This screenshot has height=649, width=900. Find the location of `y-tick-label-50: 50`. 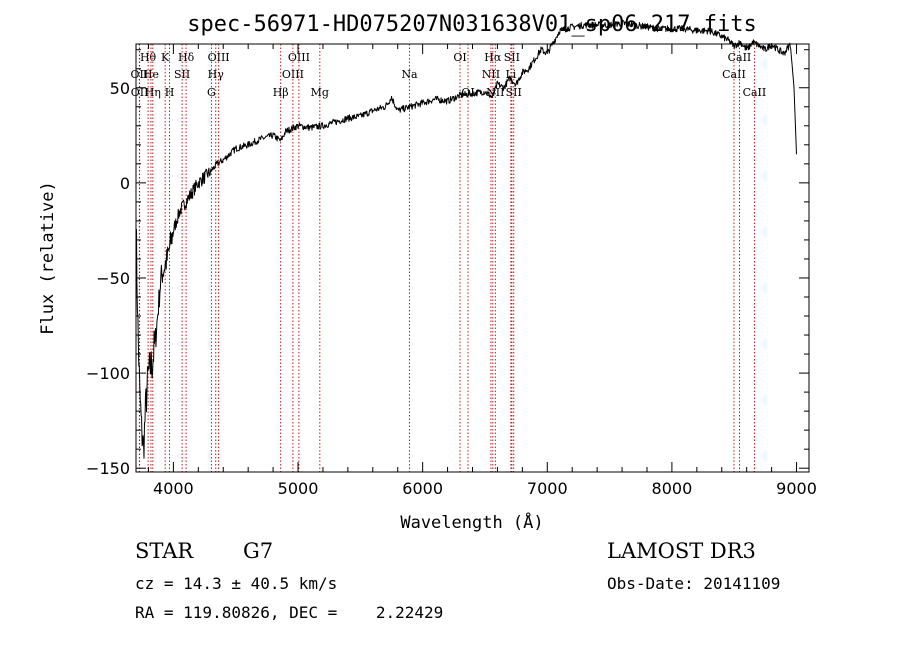

y-tick-label-50: 50 is located at coordinates (120, 88).